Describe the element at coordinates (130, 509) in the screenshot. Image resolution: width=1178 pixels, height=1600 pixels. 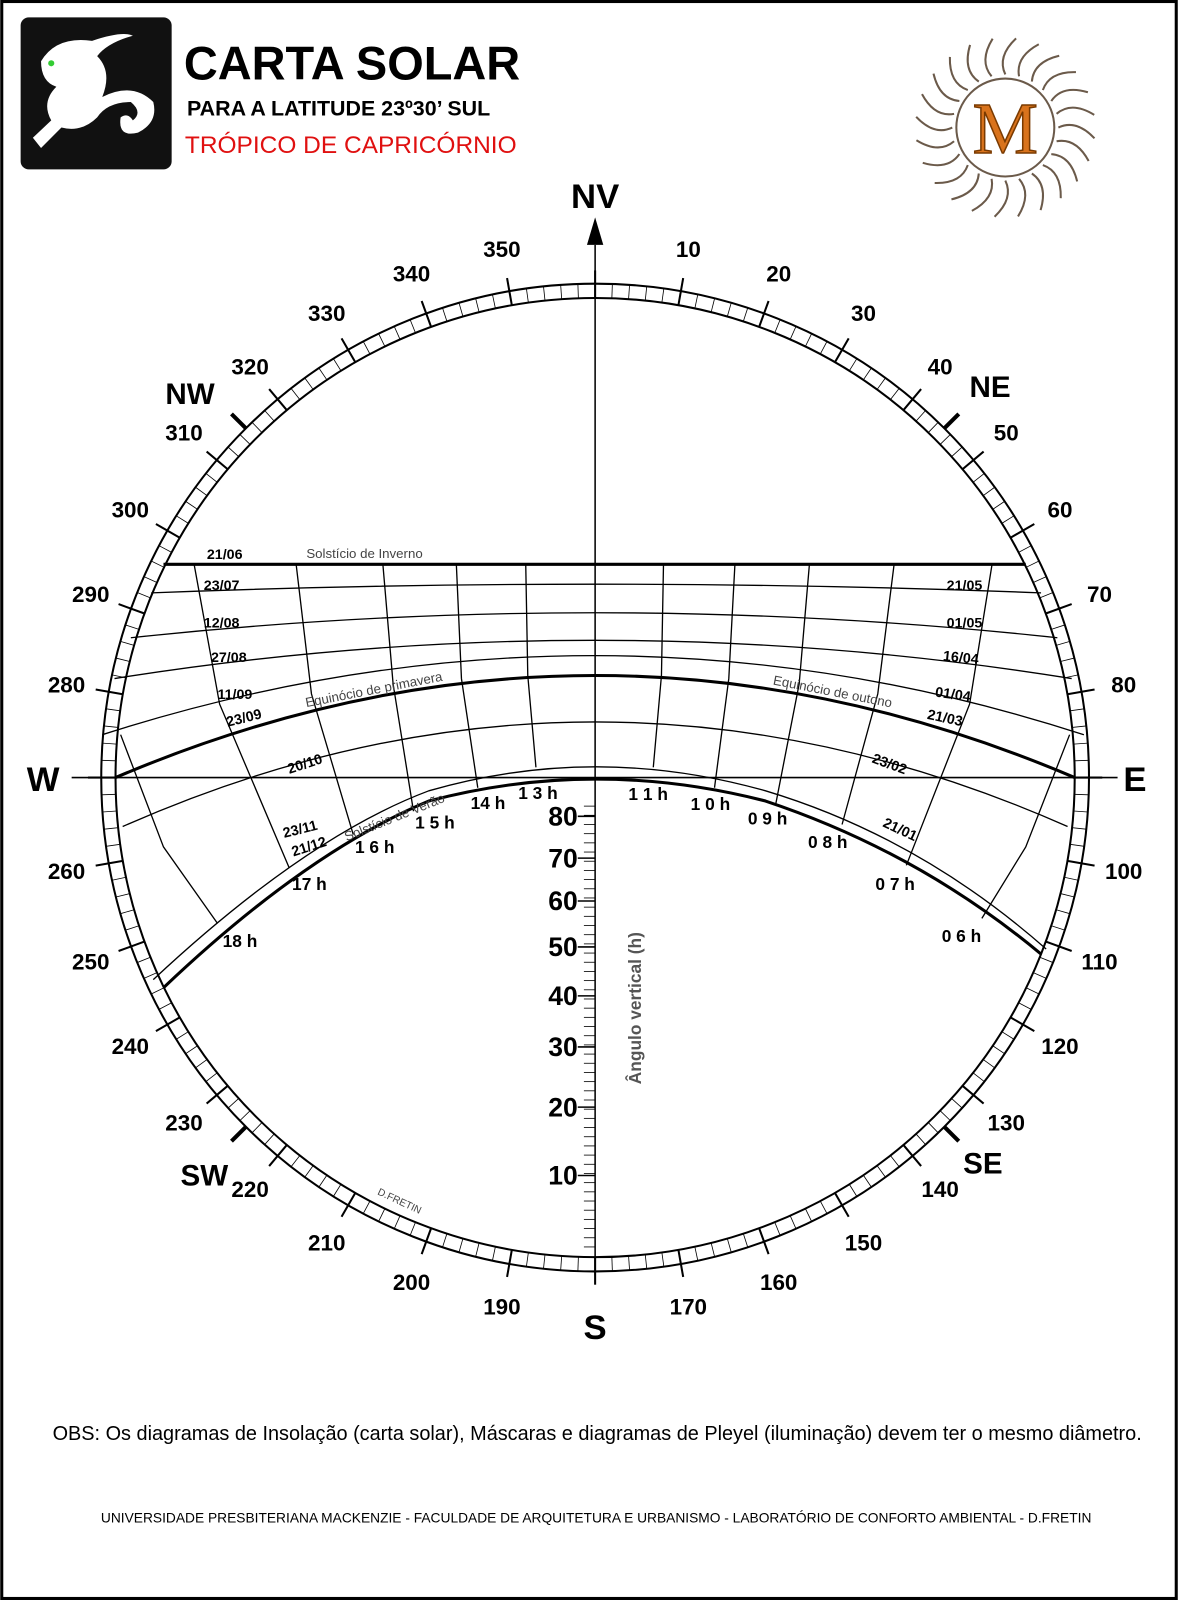
I see `azimuth-label: 300` at that location.